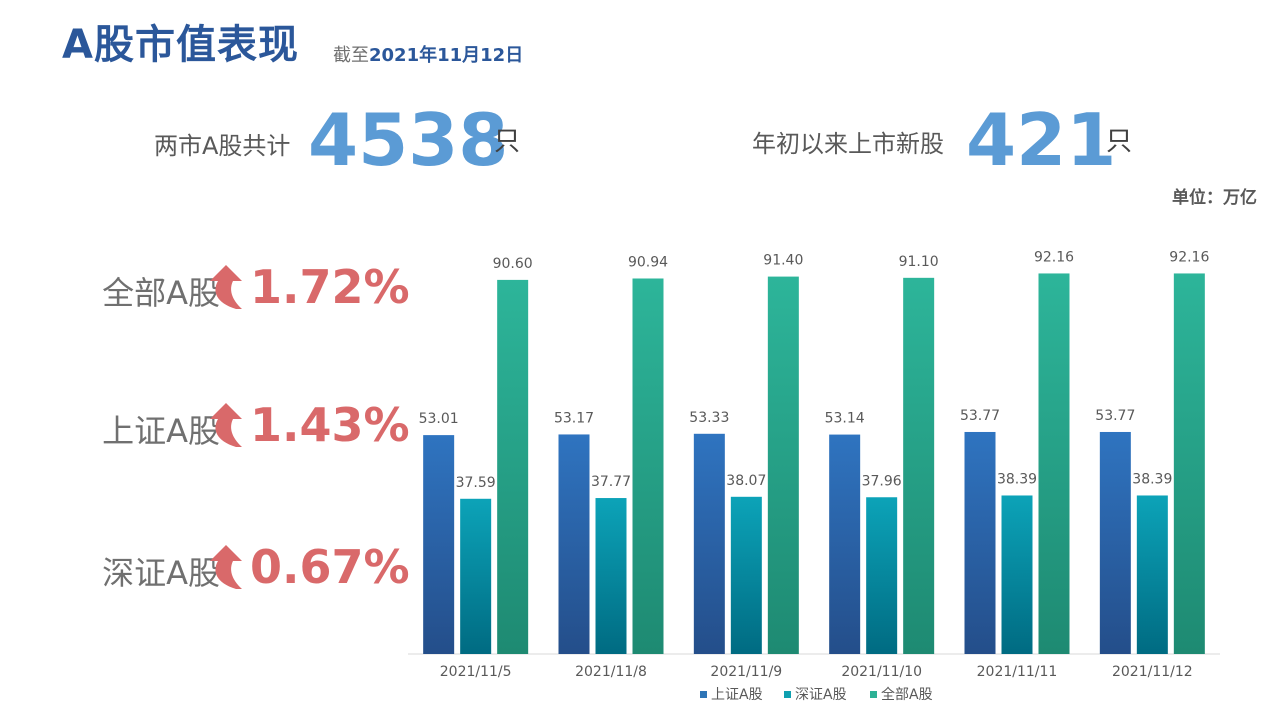  I want to click on change-row-sz: 深证A股 0.67%, so click(240, 570).